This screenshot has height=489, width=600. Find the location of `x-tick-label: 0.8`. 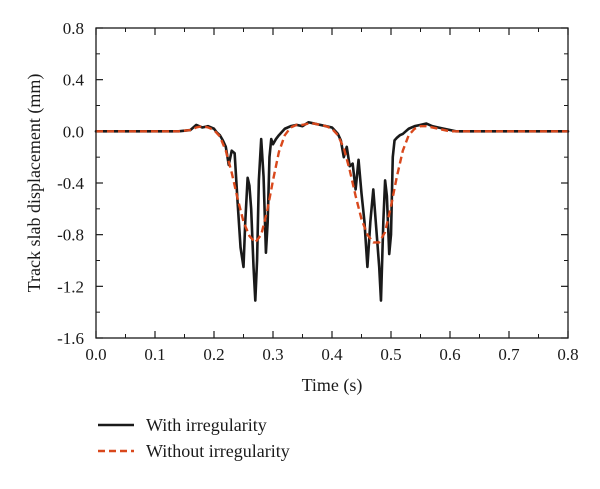

x-tick-label: 0.8 is located at coordinates (567, 354).